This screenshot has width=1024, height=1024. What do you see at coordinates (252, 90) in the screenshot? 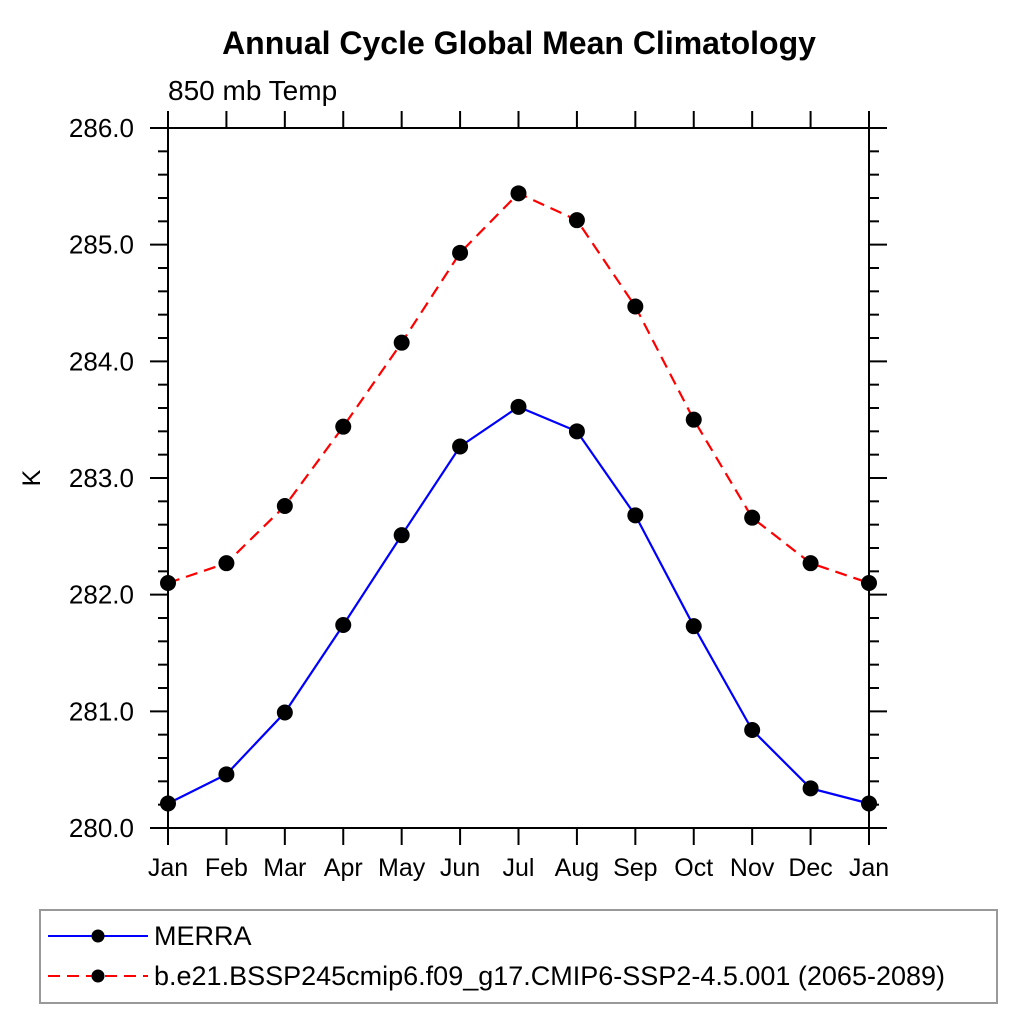
I see `chart-subtitle: 850 mb Temp` at bounding box center [252, 90].